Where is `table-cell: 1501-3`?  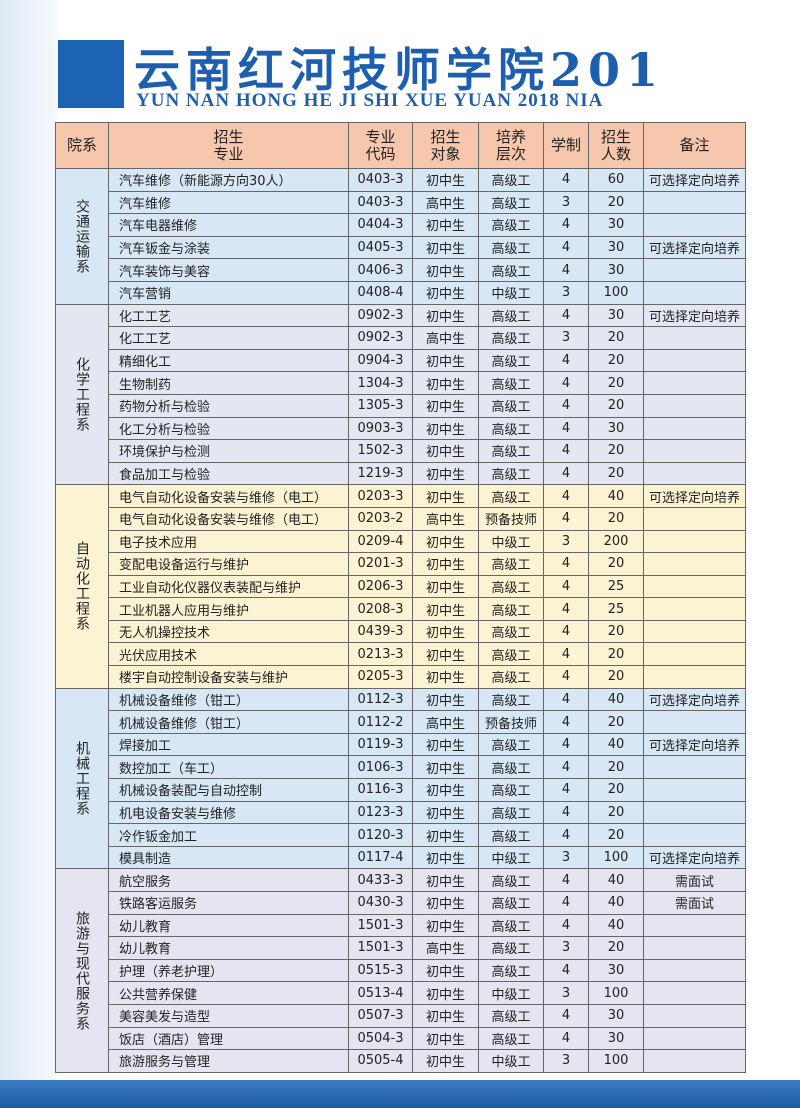 table-cell: 1501-3 is located at coordinates (380, 925).